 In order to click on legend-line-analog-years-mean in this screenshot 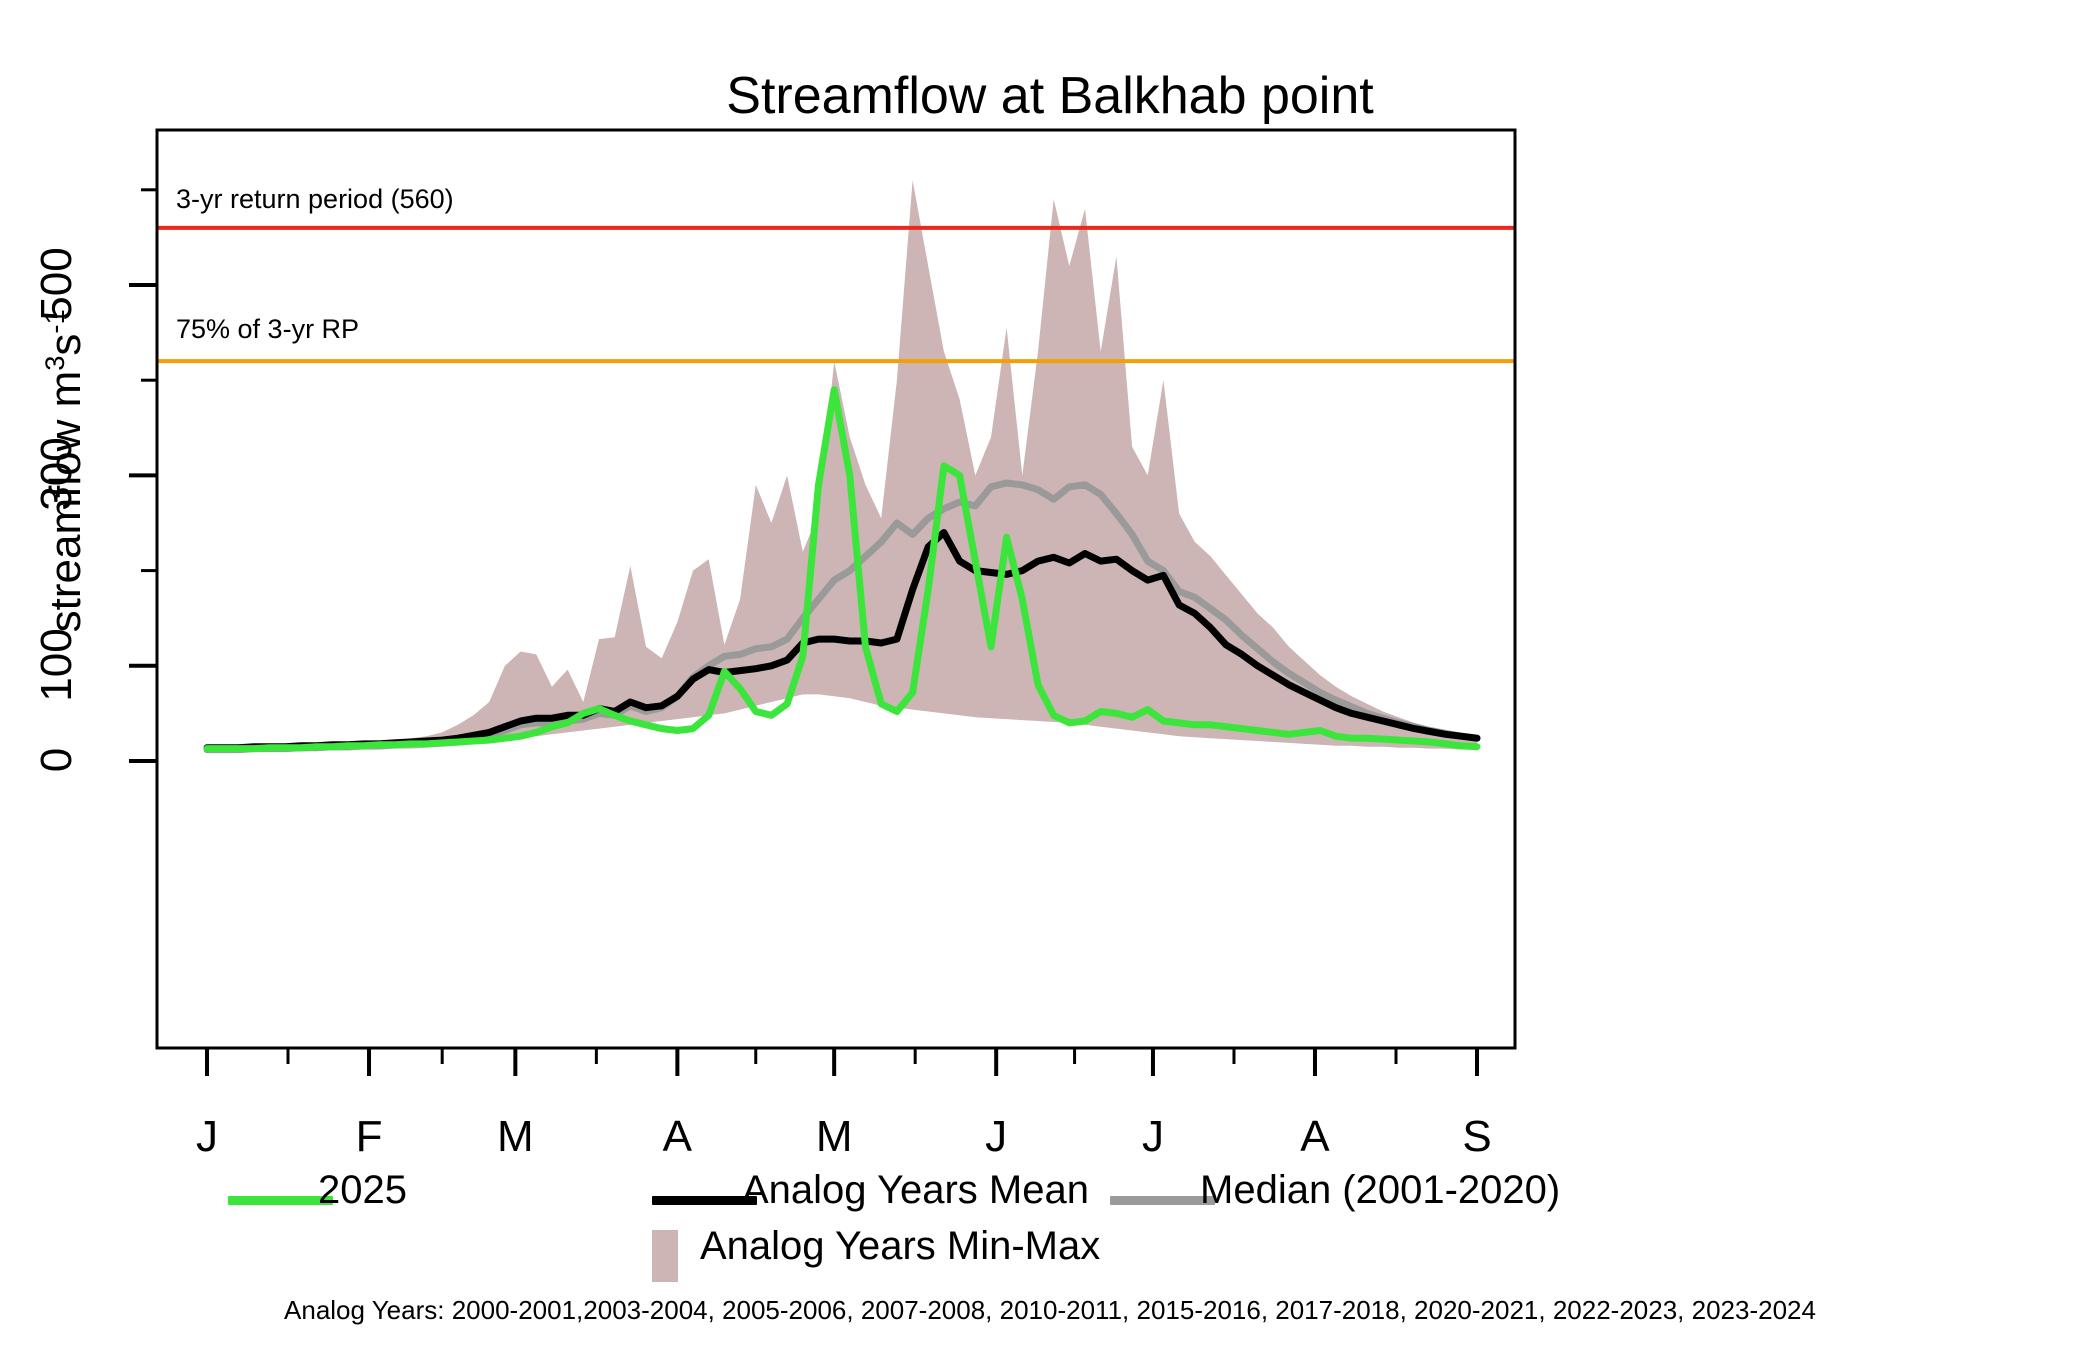, I will do `click(704, 1200)`.